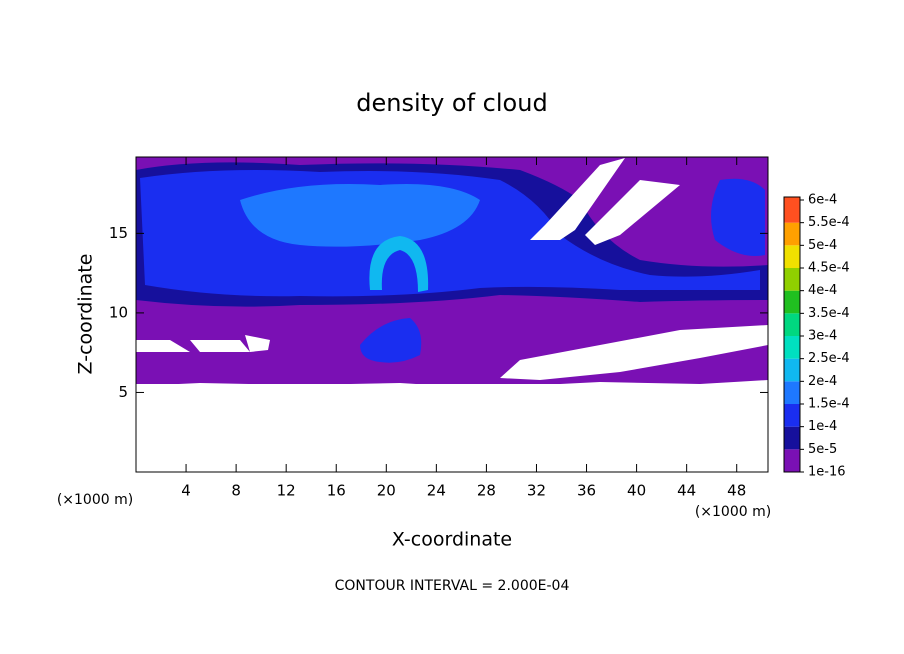 This screenshot has width=904, height=654. I want to click on x-axis-label: X-coordinate, so click(452, 540).